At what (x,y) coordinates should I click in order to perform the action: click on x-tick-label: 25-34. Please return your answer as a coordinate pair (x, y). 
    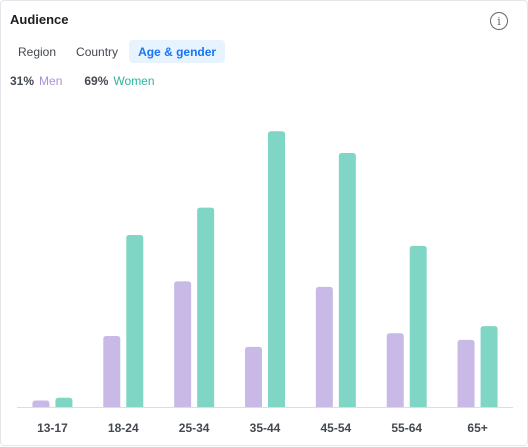
    Looking at the image, I should click on (194, 428).